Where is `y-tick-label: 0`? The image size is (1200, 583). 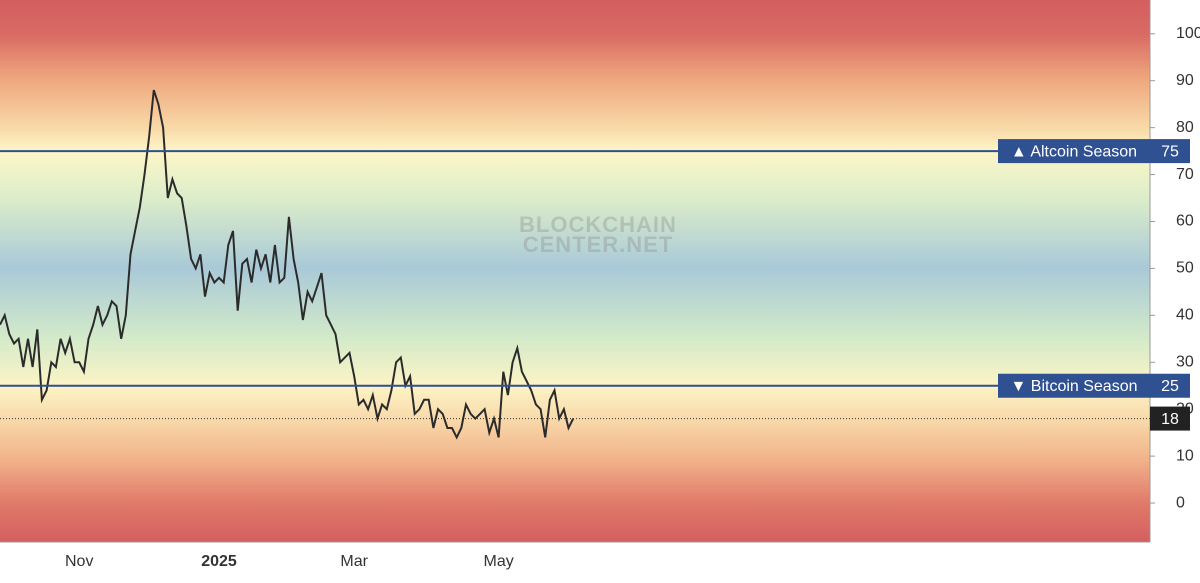
y-tick-label: 0 is located at coordinates (1180, 502).